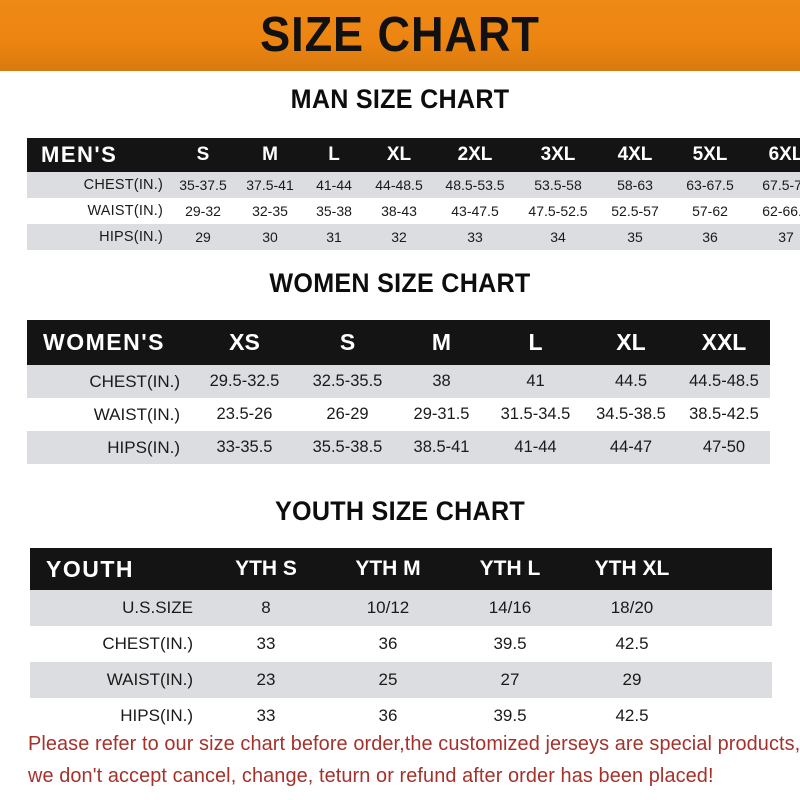  What do you see at coordinates (535, 342) in the screenshot?
I see `women-col-header: L` at bounding box center [535, 342].